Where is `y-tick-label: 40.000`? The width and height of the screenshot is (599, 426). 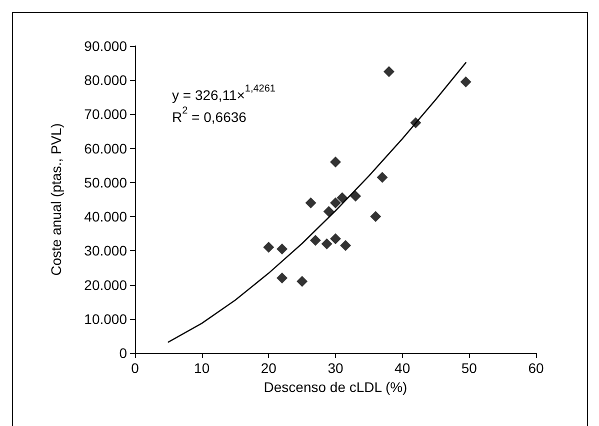
y-tick-label: 40.000 is located at coordinates (106, 216).